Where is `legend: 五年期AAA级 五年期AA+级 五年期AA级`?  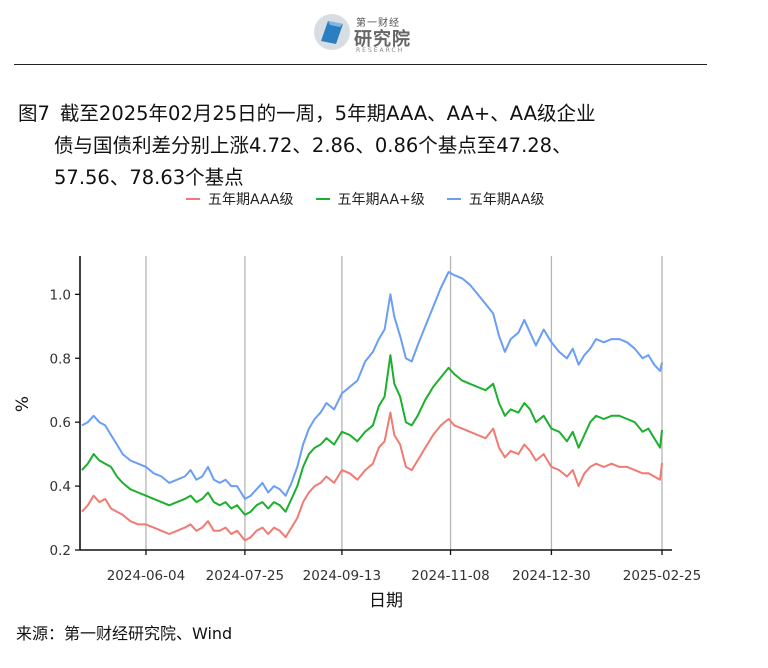 legend: 五年期AAA级 五年期AA+级 五年期AA级 is located at coordinates (376, 199).